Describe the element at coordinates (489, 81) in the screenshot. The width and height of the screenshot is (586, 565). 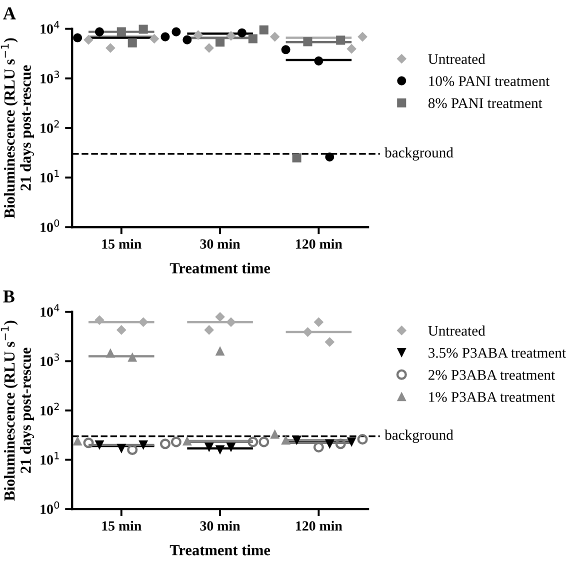
I see `legend-label: 10% PANI treatment` at that location.